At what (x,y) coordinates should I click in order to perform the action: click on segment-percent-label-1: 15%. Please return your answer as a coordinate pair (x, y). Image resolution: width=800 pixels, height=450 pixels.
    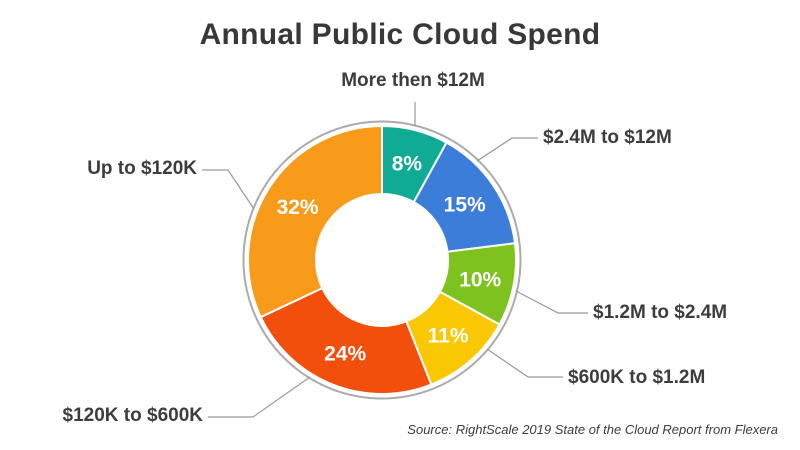
    Looking at the image, I should click on (465, 204).